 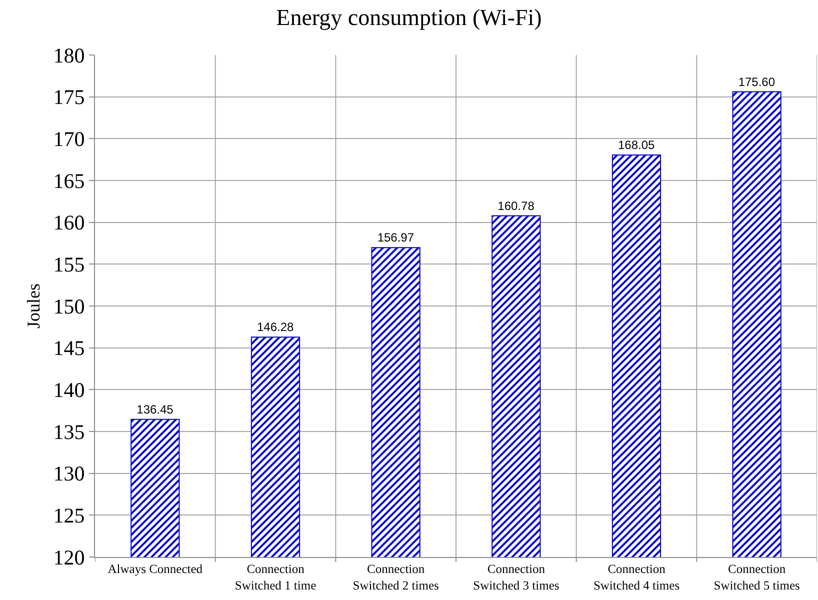 I want to click on y-axis-title: Joules, so click(x=34, y=306).